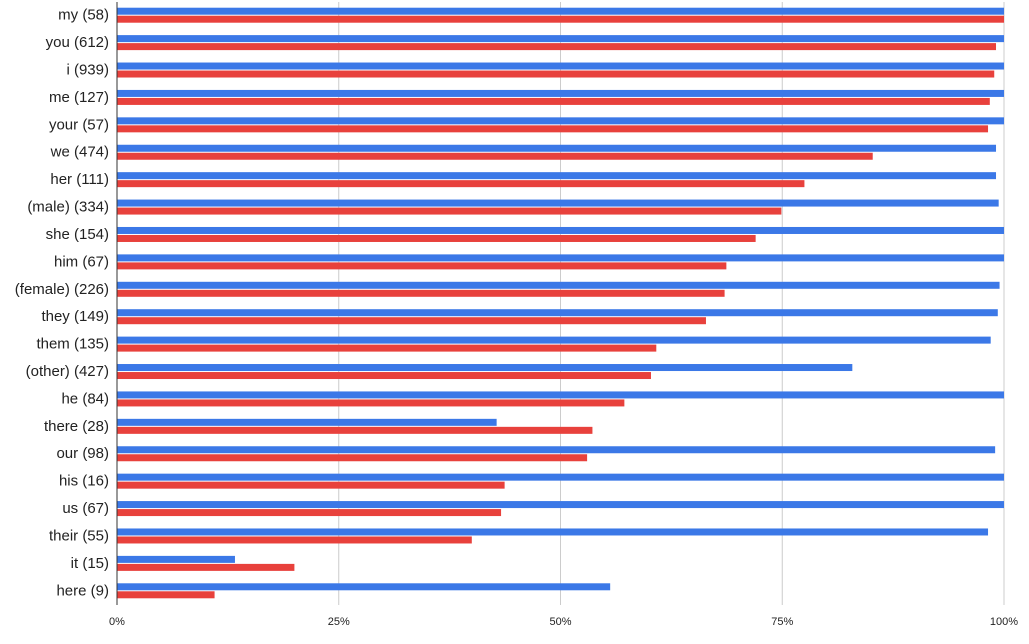 The height and width of the screenshot is (644, 1029). Describe the element at coordinates (84, 481) in the screenshot. I see `y-tick-label: his (16)` at that location.